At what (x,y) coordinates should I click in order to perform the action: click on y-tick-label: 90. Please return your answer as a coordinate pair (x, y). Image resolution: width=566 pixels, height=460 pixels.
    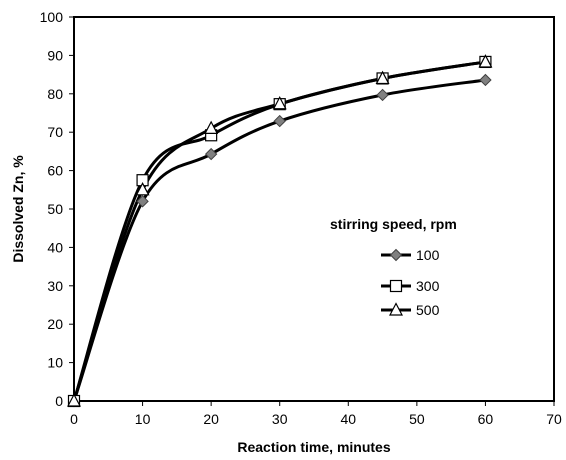
    Looking at the image, I should click on (55, 55).